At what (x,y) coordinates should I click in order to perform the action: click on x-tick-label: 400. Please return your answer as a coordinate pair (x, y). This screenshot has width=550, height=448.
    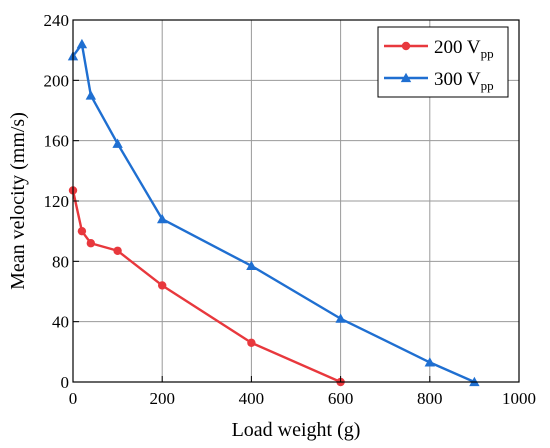
    Looking at the image, I should click on (252, 398).